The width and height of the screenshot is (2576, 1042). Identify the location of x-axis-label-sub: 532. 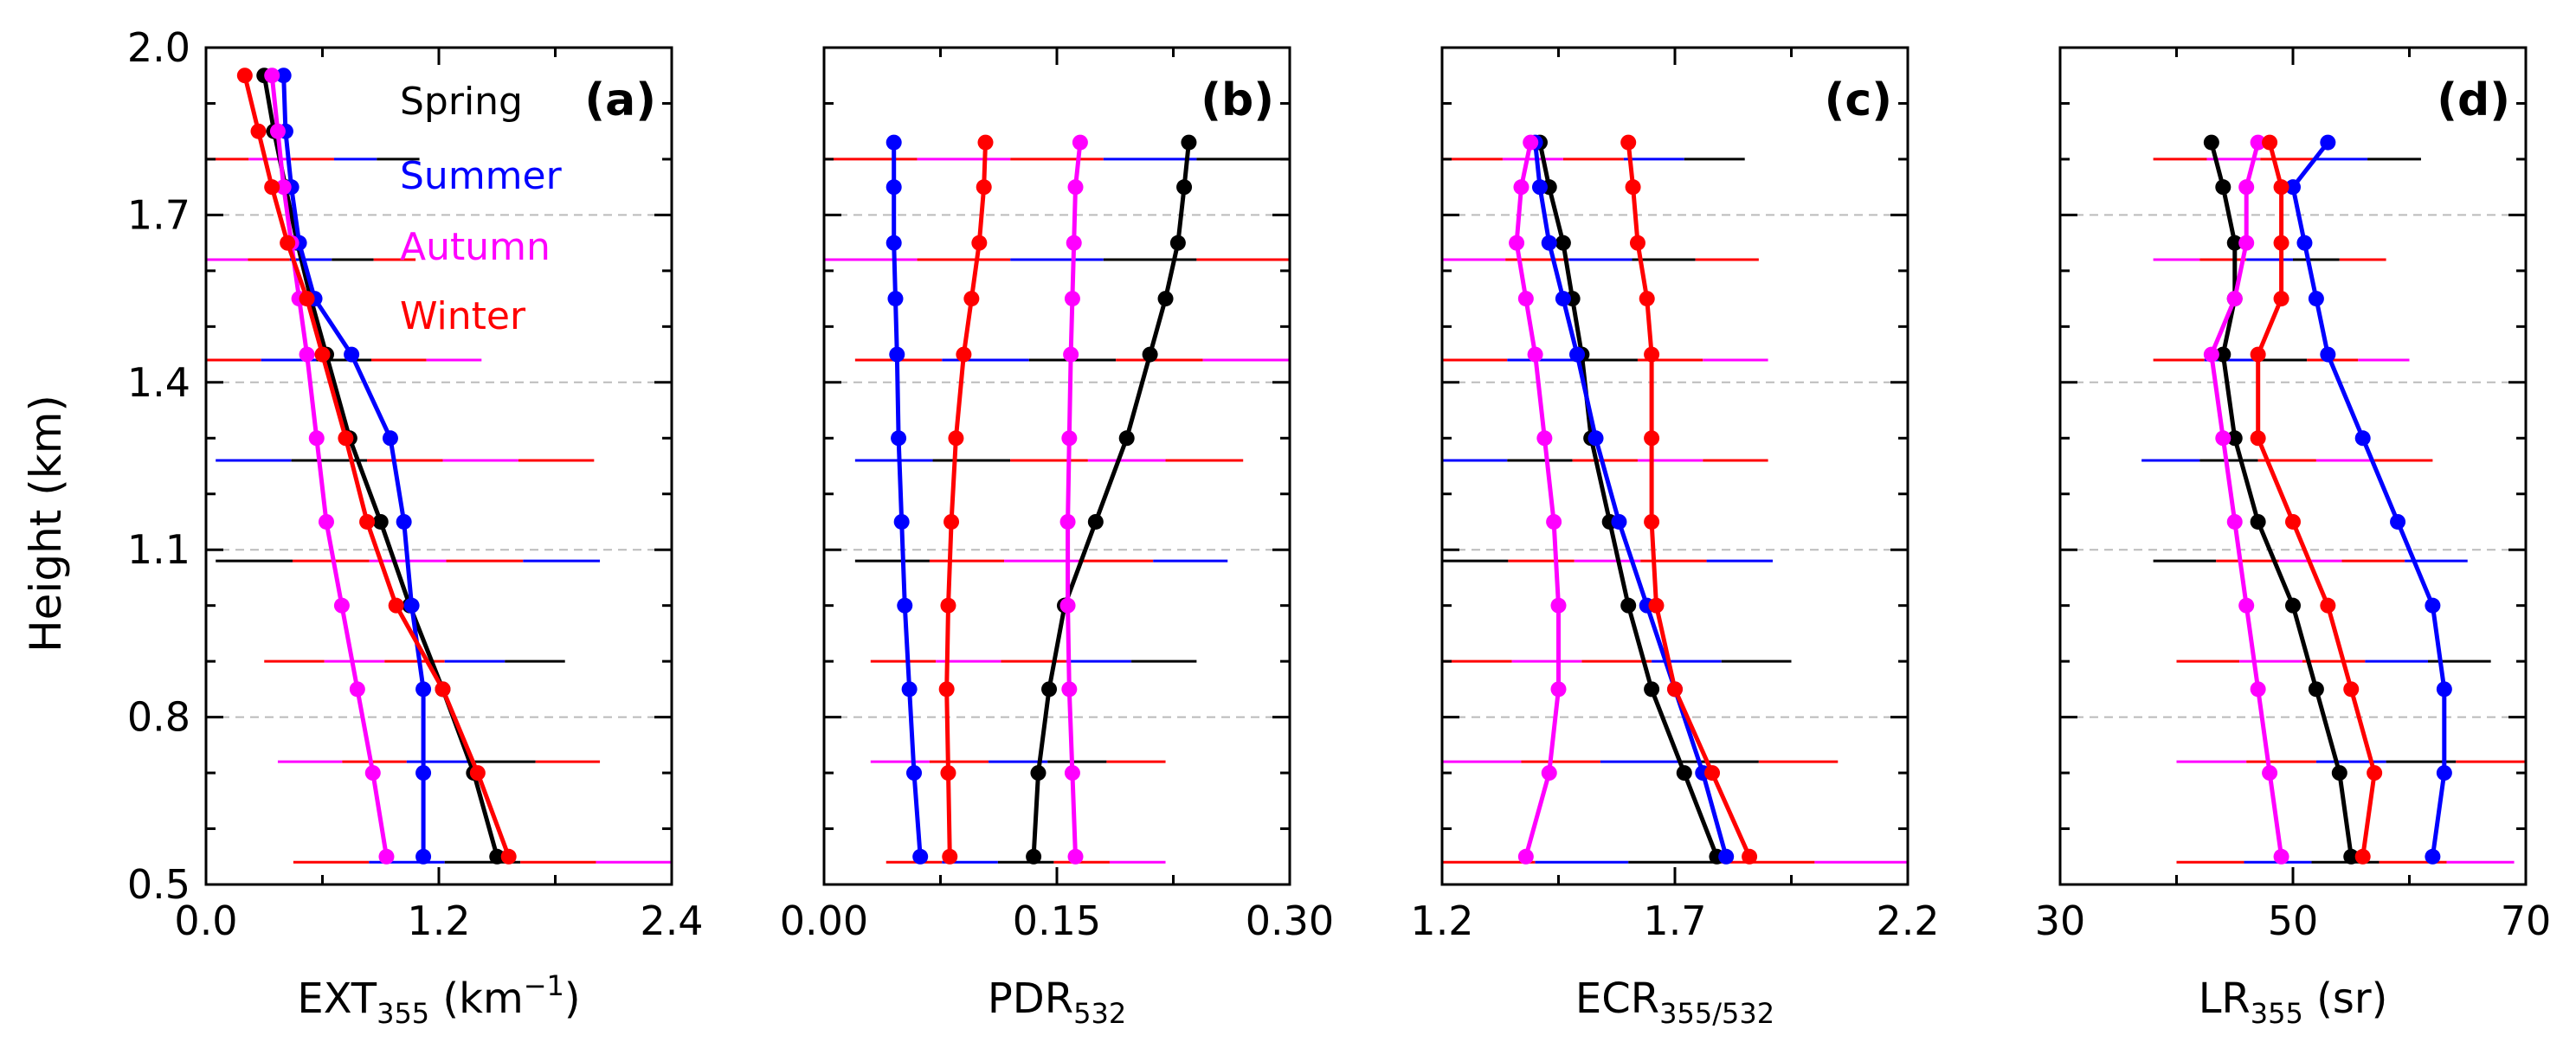
(1099, 1013).